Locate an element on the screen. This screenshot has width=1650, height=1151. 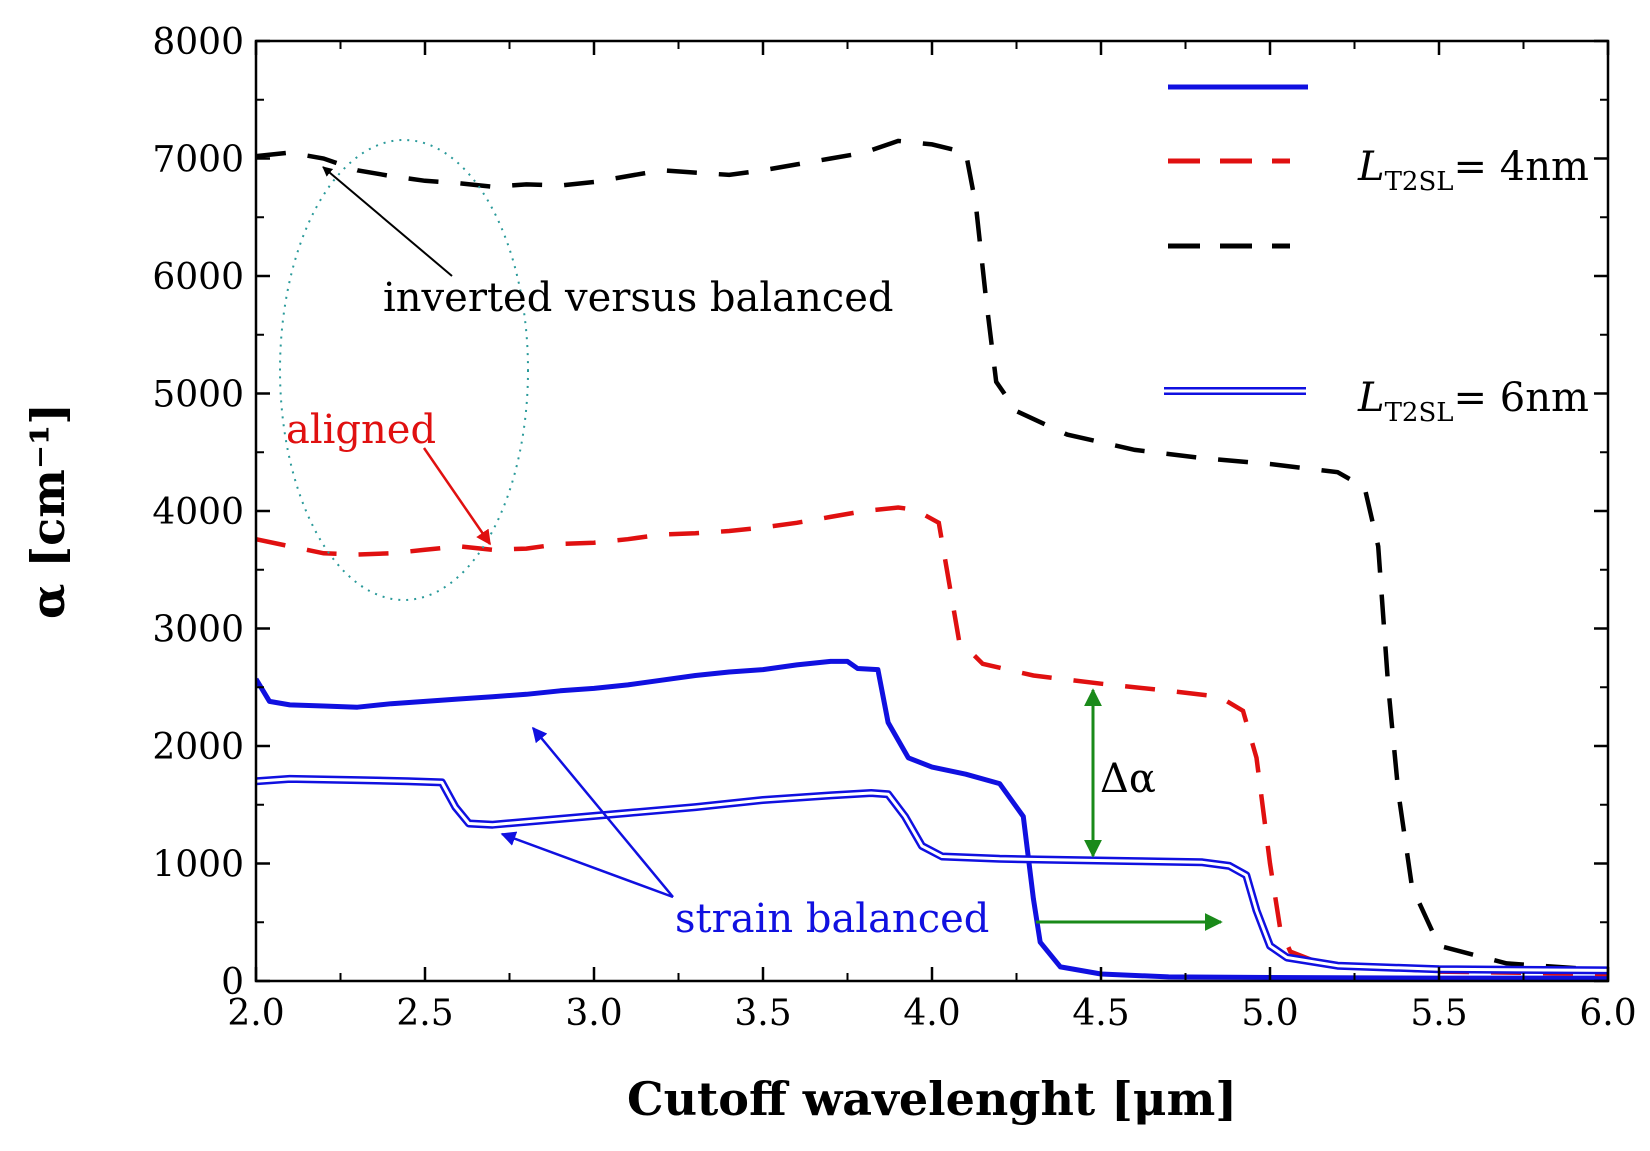
arrow-inverted is located at coordinates (387, 221).